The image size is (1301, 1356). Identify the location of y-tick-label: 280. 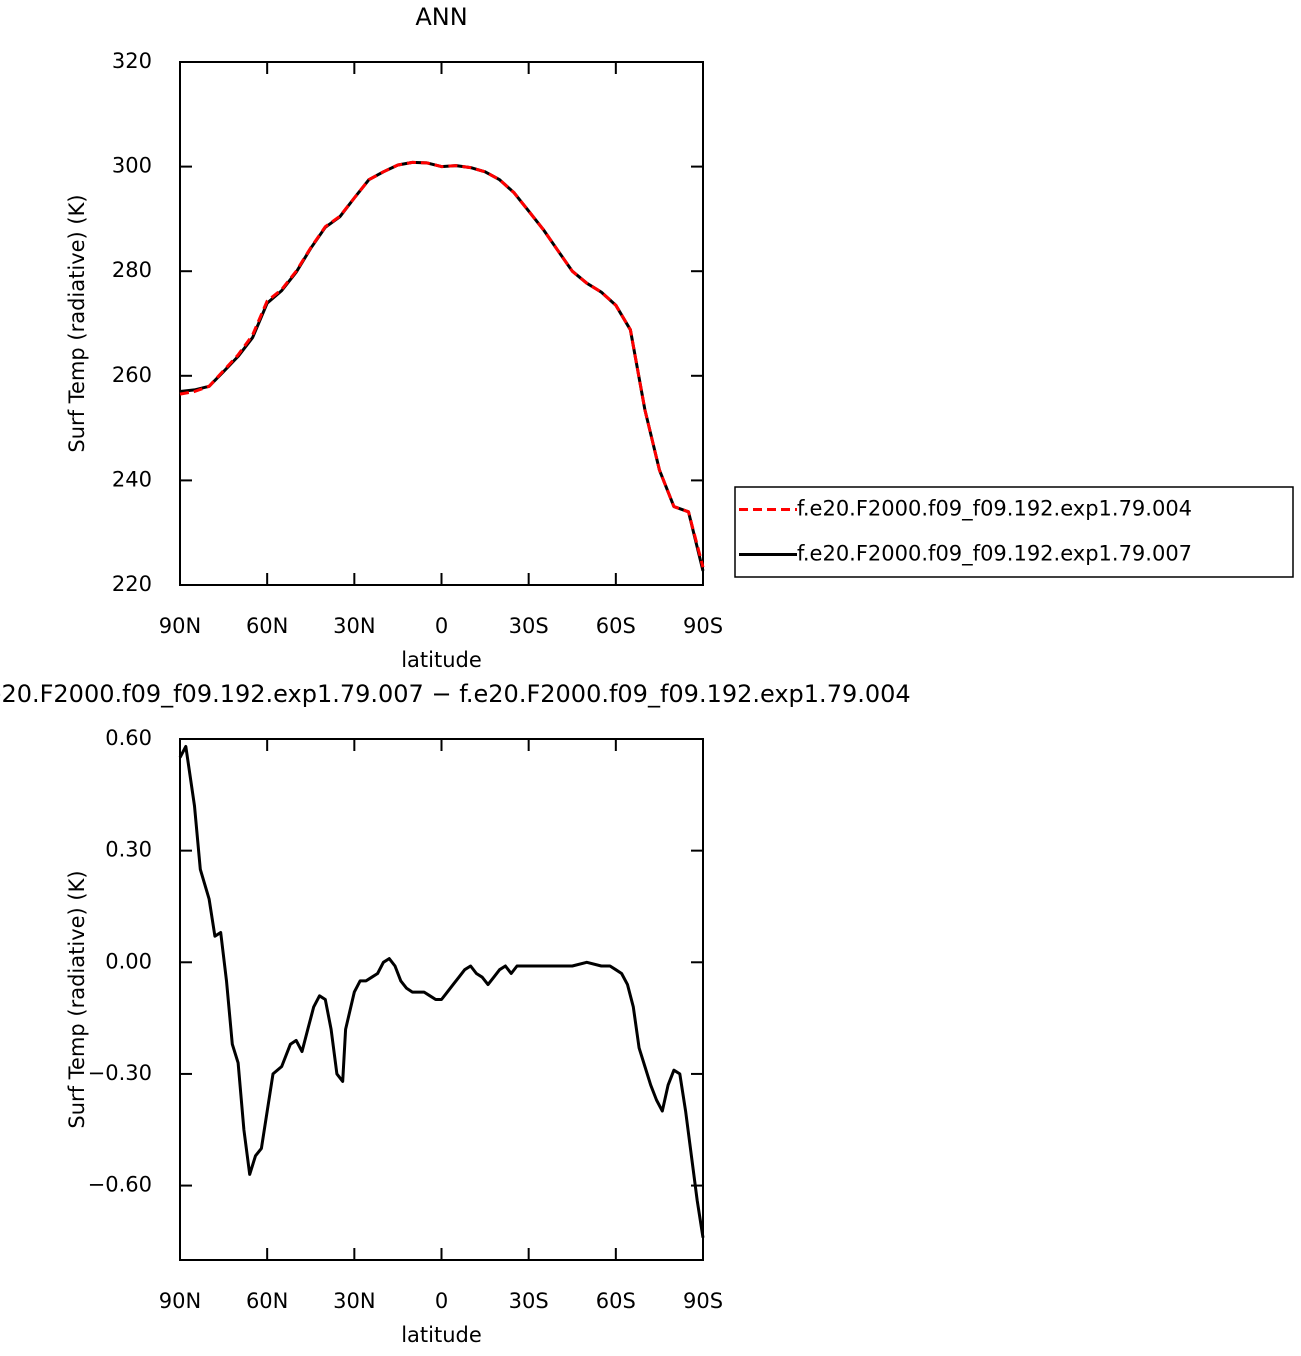
(132, 270).